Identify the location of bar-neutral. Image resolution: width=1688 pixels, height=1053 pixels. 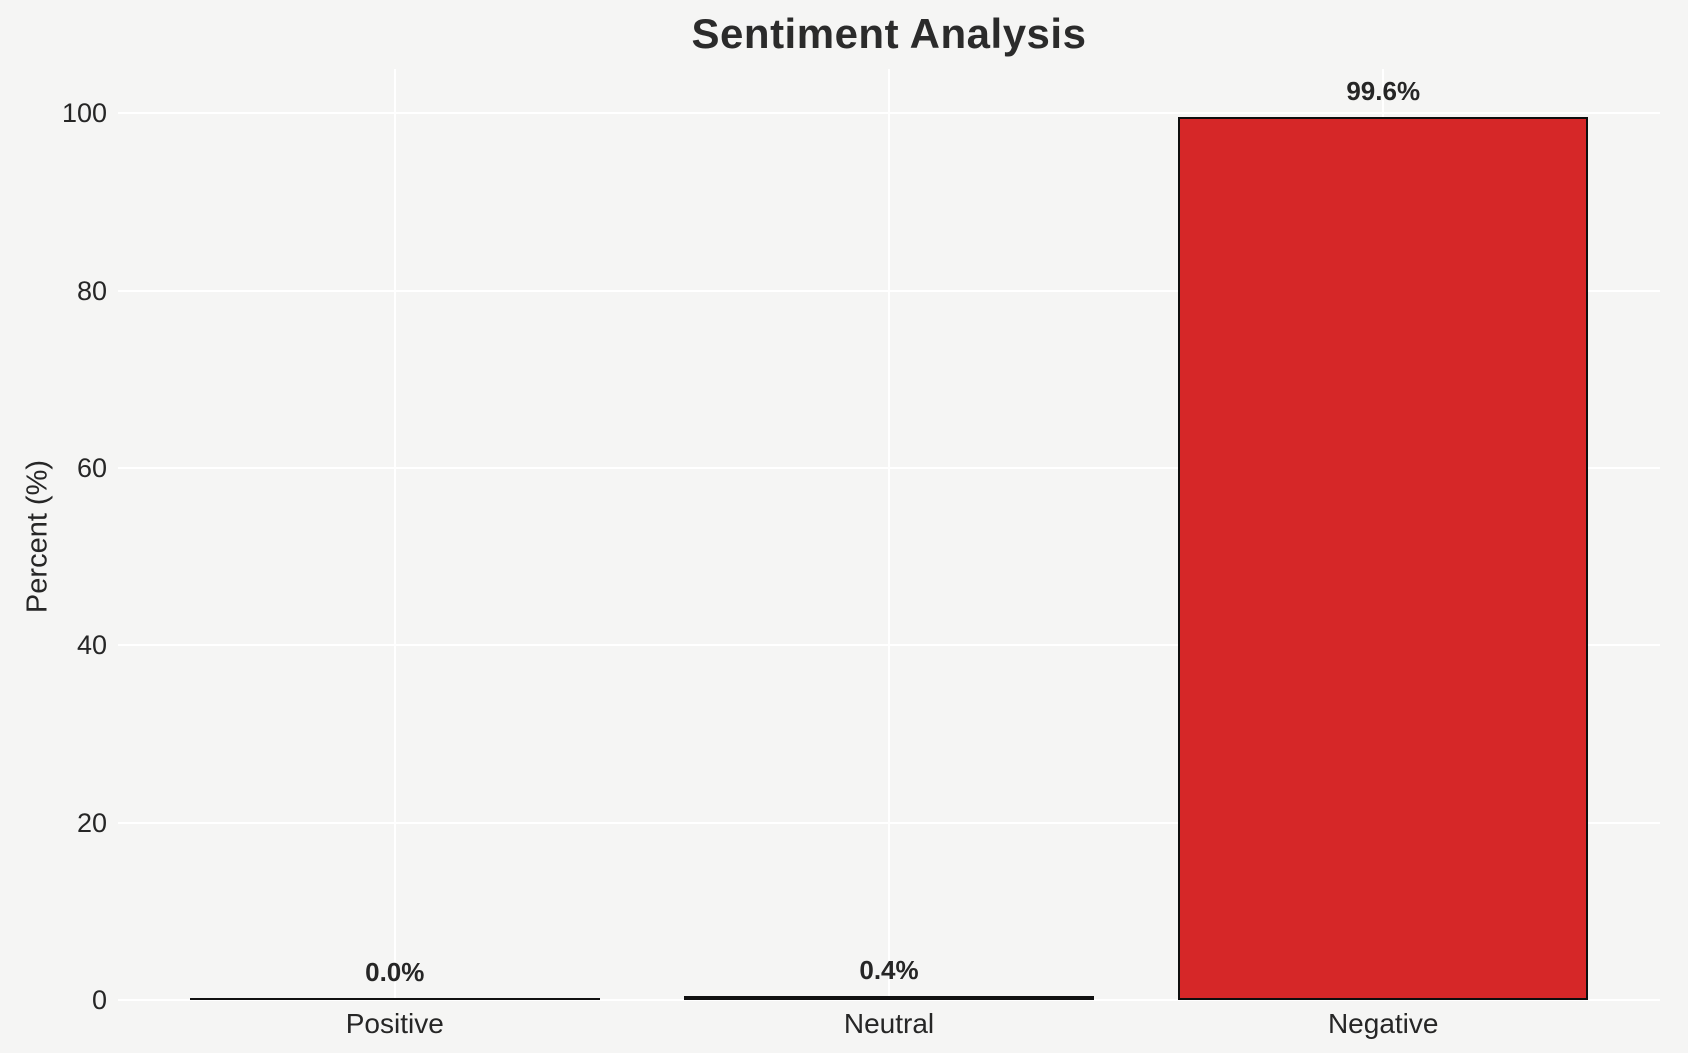
(889, 998).